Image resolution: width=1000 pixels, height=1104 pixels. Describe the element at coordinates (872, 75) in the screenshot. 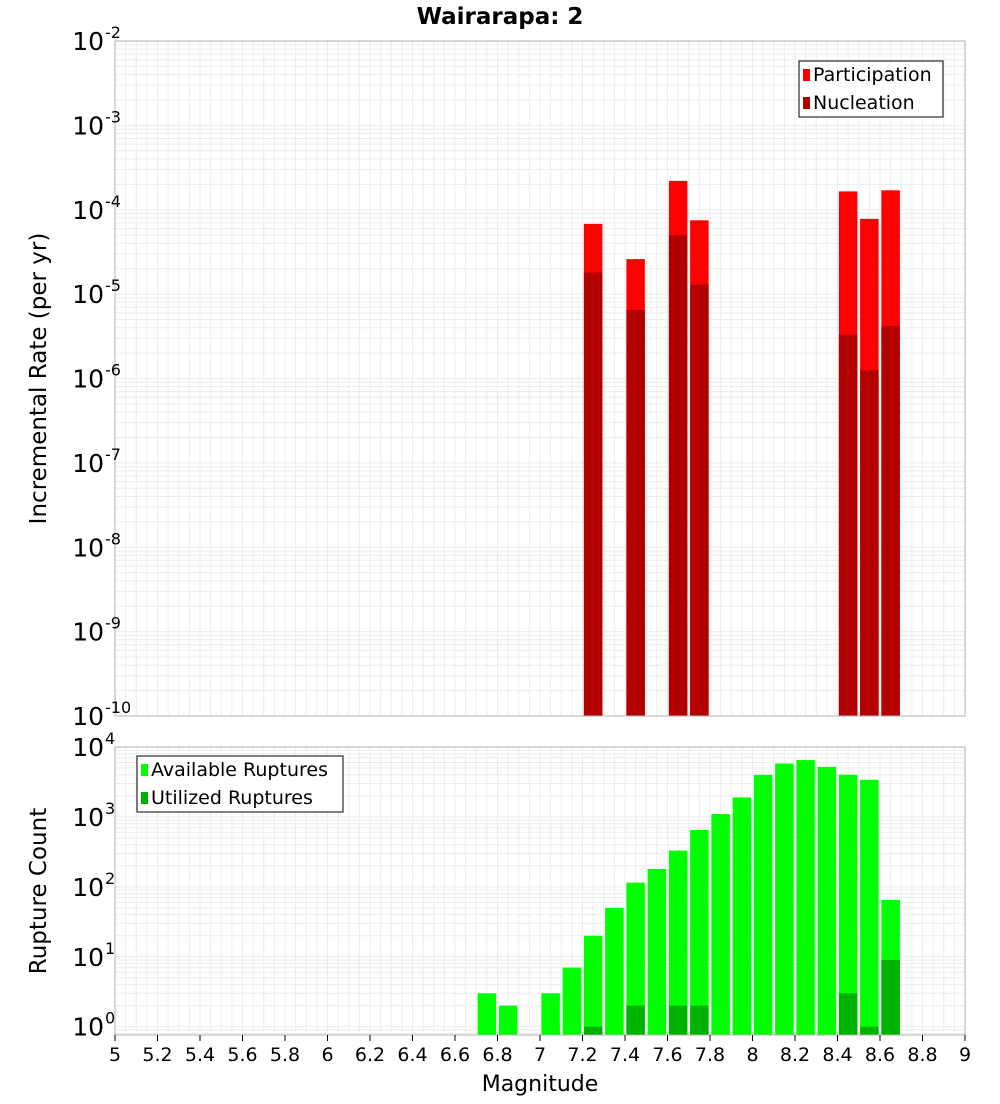

I see `legend-label: Participation` at that location.